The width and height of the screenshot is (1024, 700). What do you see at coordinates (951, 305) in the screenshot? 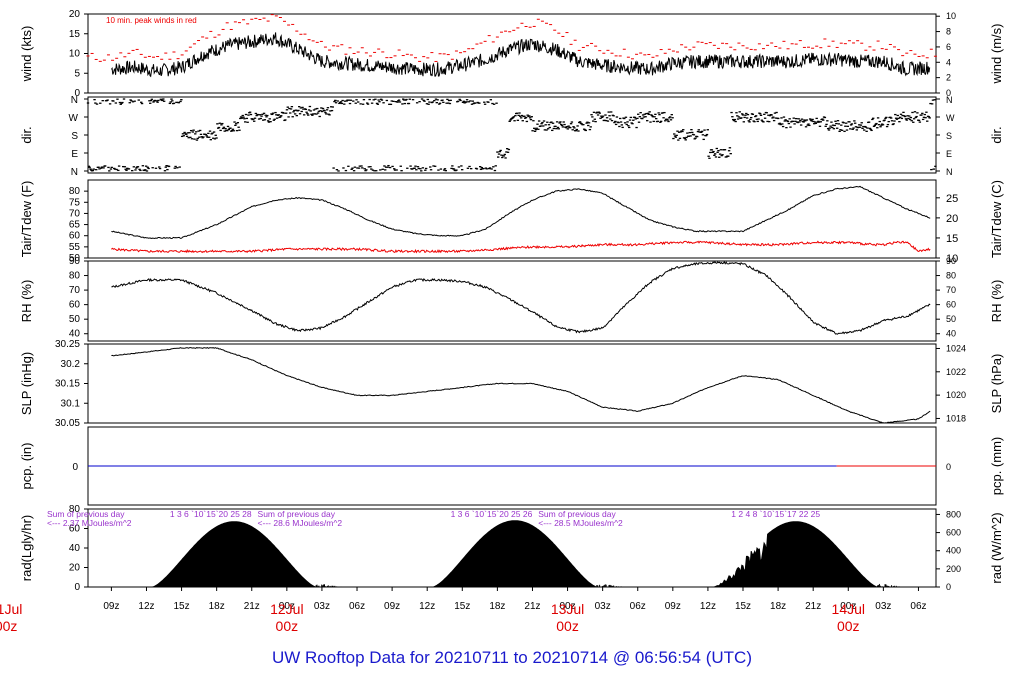
I see `rh-ytick-right-label: 60` at bounding box center [951, 305].